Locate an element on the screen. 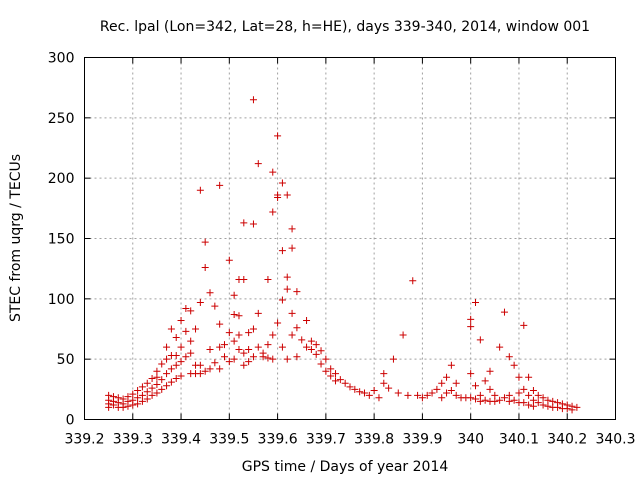  y-axis-title: STEC from uqrg / TECUs is located at coordinates (16, 238).